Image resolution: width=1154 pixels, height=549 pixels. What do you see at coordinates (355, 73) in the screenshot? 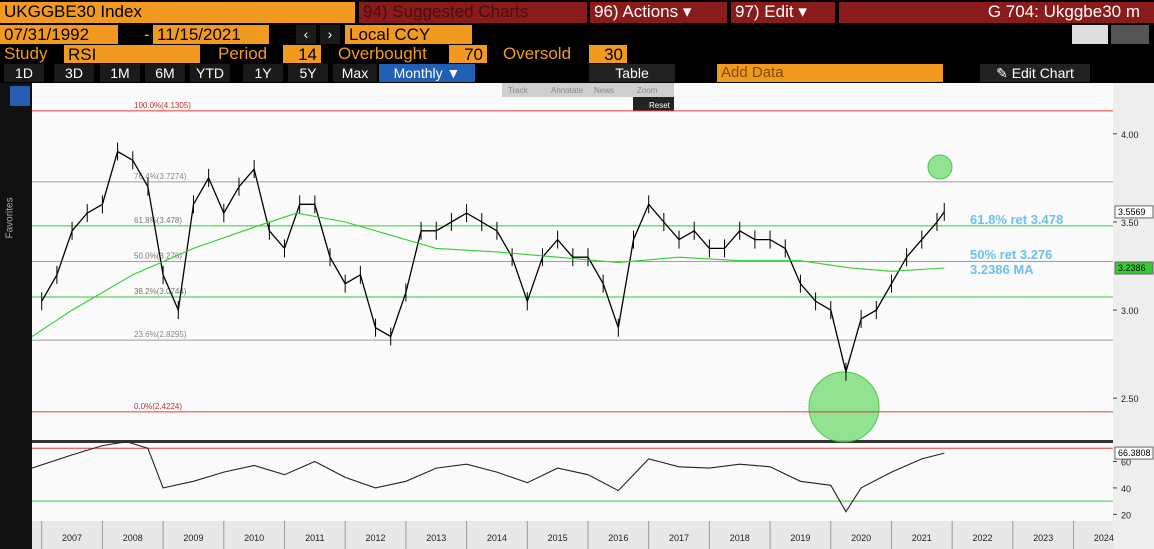
I see `range-button: Max` at bounding box center [355, 73].